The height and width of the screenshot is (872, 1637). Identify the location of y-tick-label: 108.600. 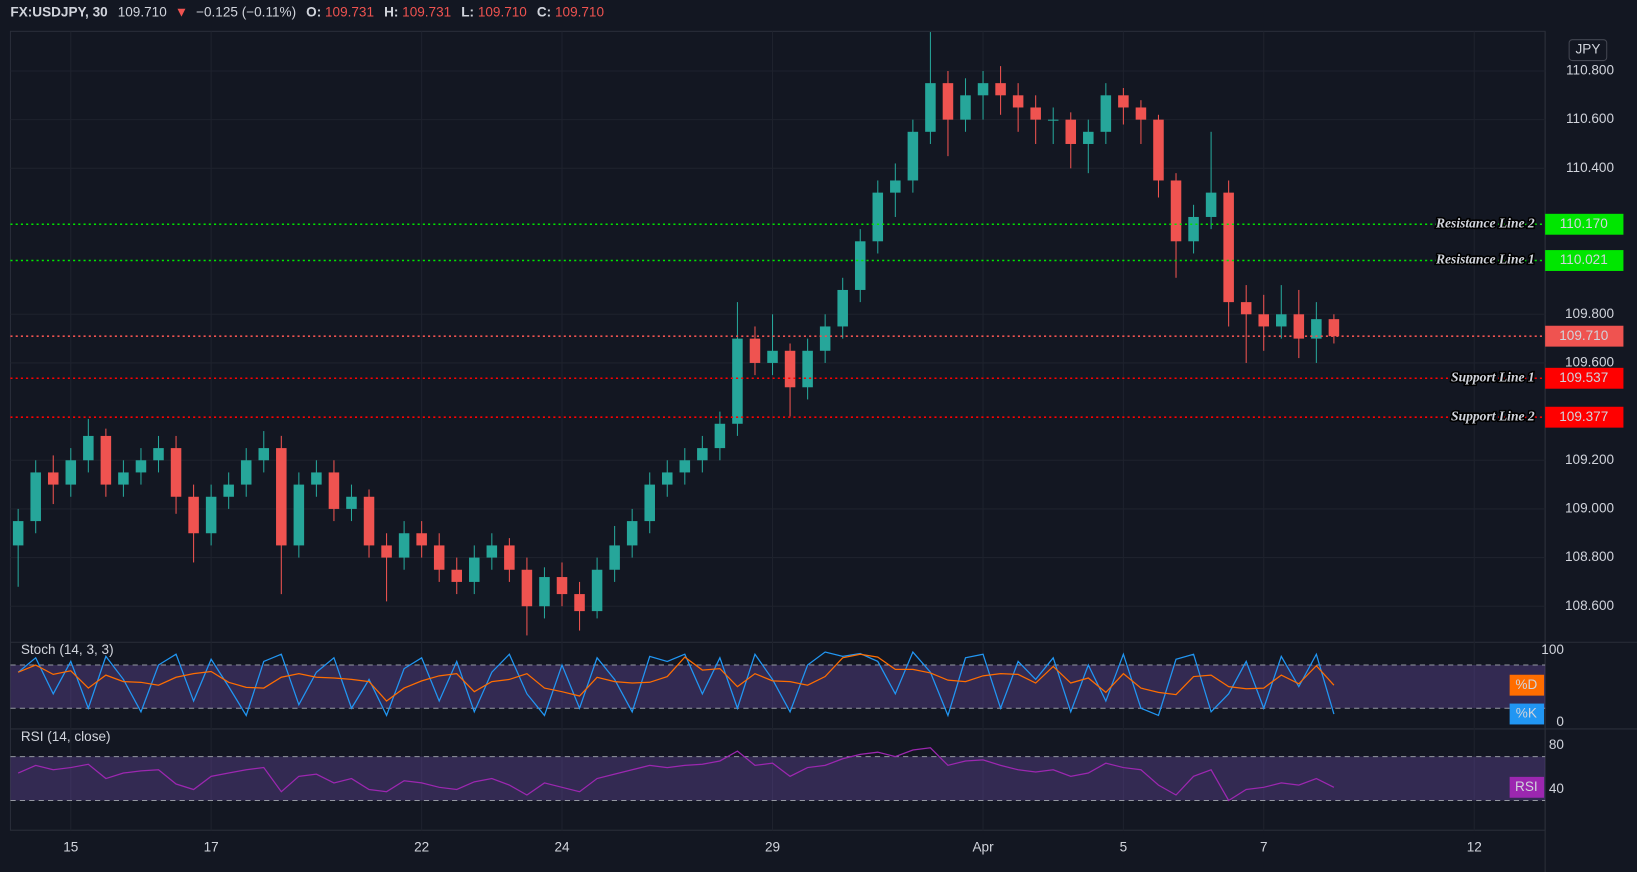
(1589, 605).